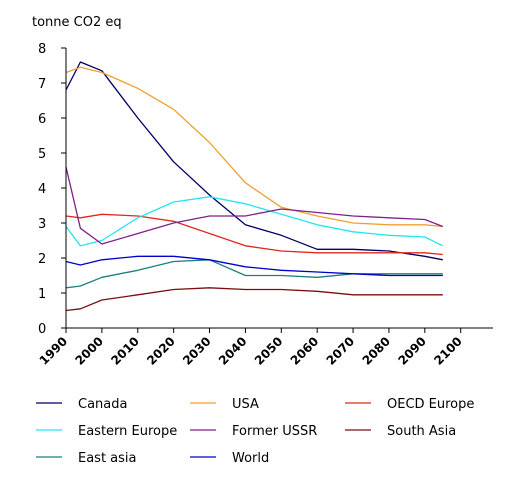 Image resolution: width=510 pixels, height=480 pixels. Describe the element at coordinates (42, 294) in the screenshot. I see `y-tick-label: 1` at that location.